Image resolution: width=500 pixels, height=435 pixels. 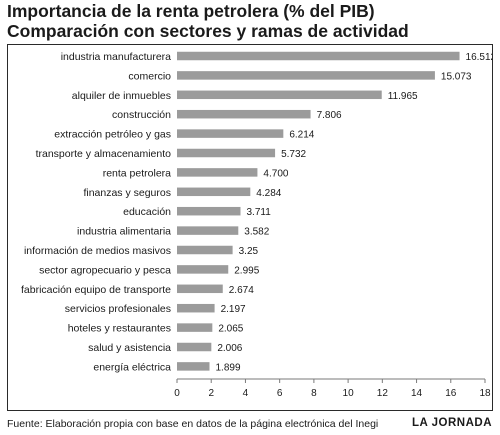 I want to click on category-label: finanzas y seguros, so click(x=127, y=193).